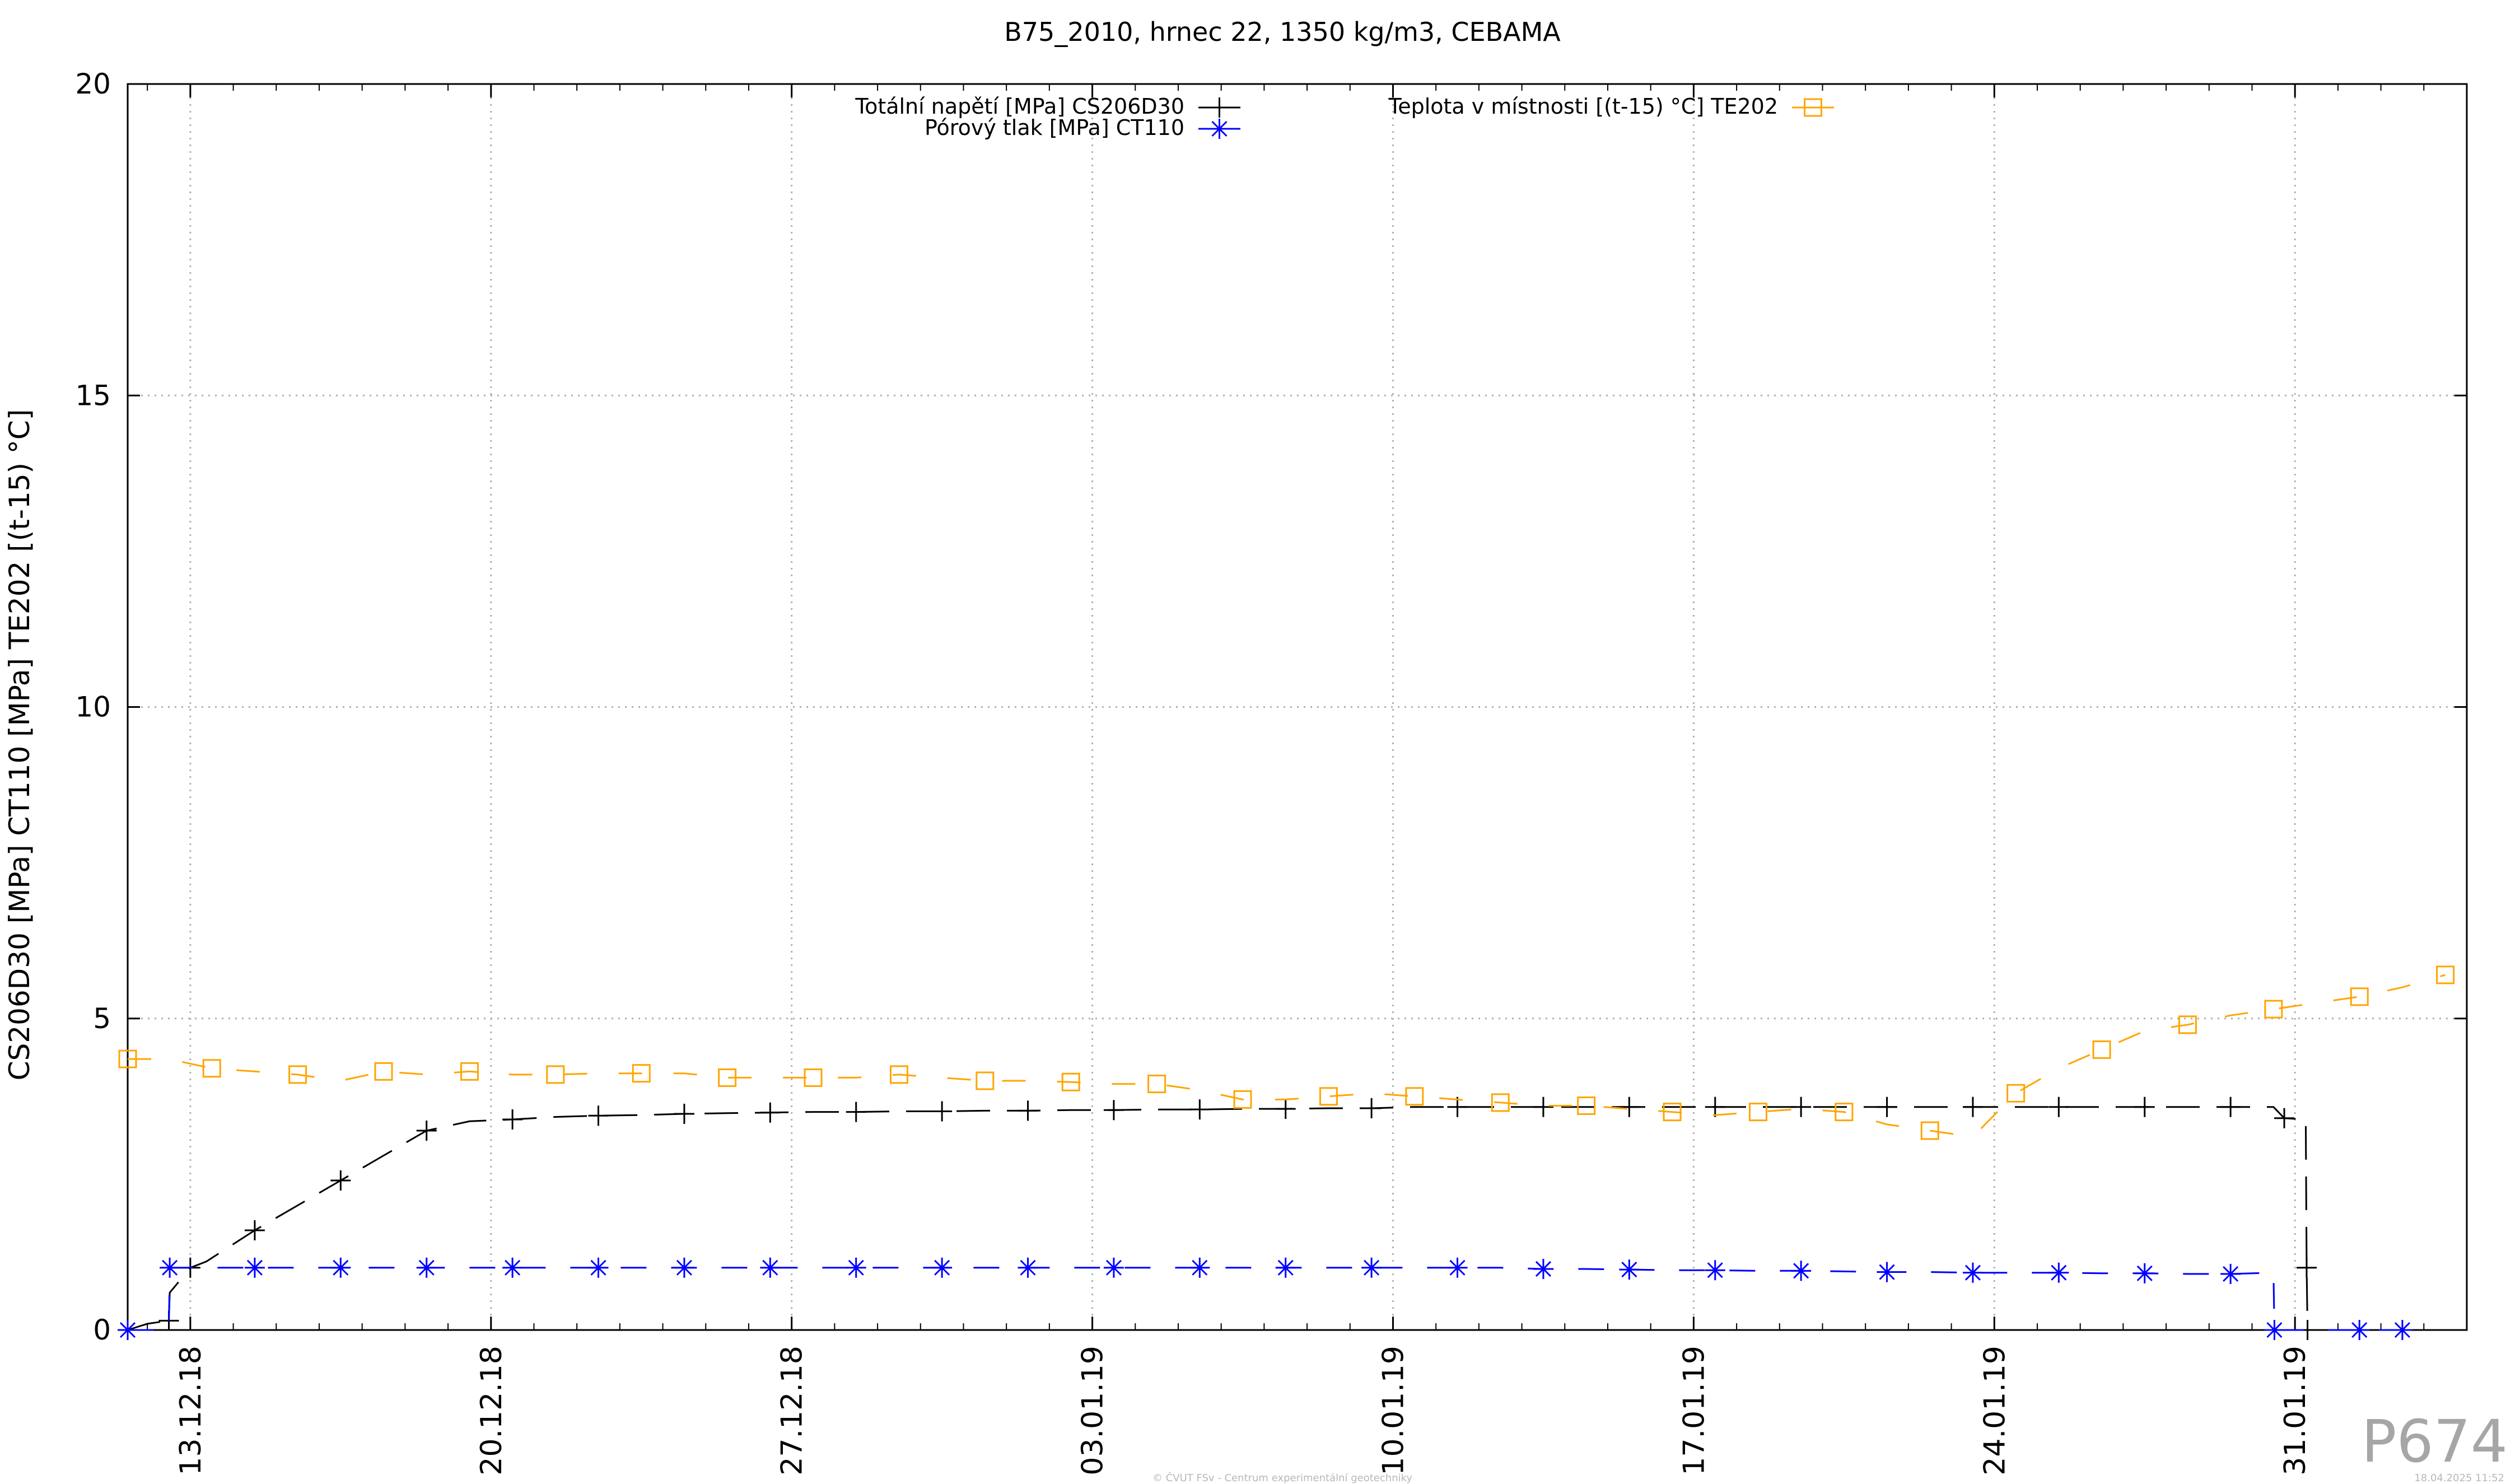 This screenshot has height=1484, width=2520. What do you see at coordinates (2296, 1411) in the screenshot?
I see `x-tick-label: 31.01.19` at bounding box center [2296, 1411].